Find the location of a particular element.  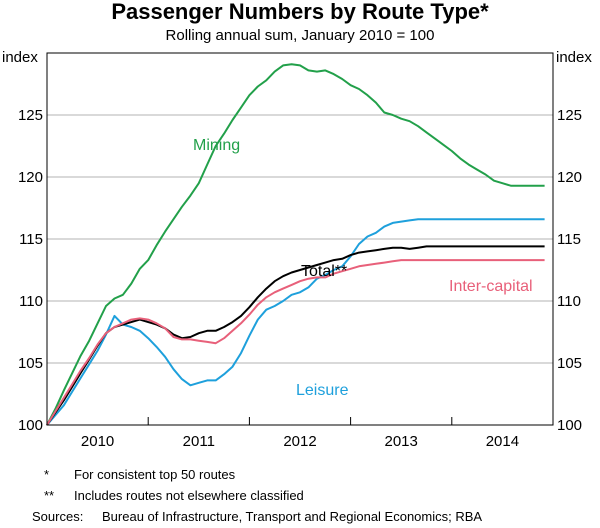

x-tick-label: 2011 is located at coordinates (199, 441).